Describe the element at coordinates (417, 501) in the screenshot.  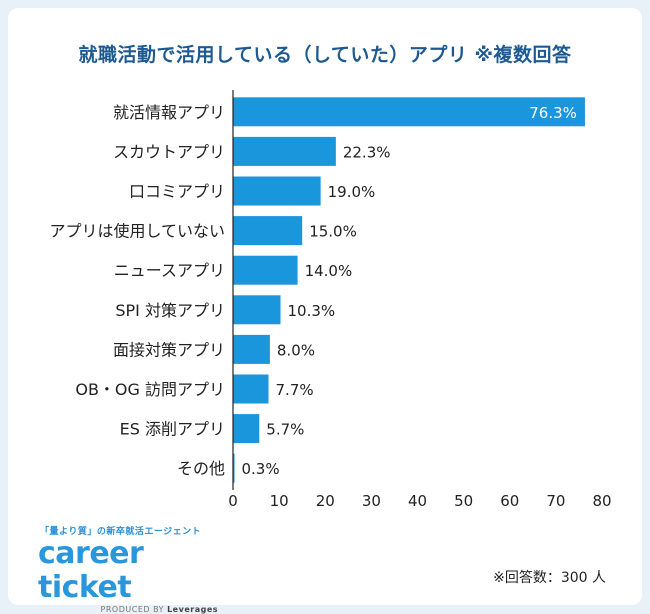
I see `x-tick-label: 40` at that location.